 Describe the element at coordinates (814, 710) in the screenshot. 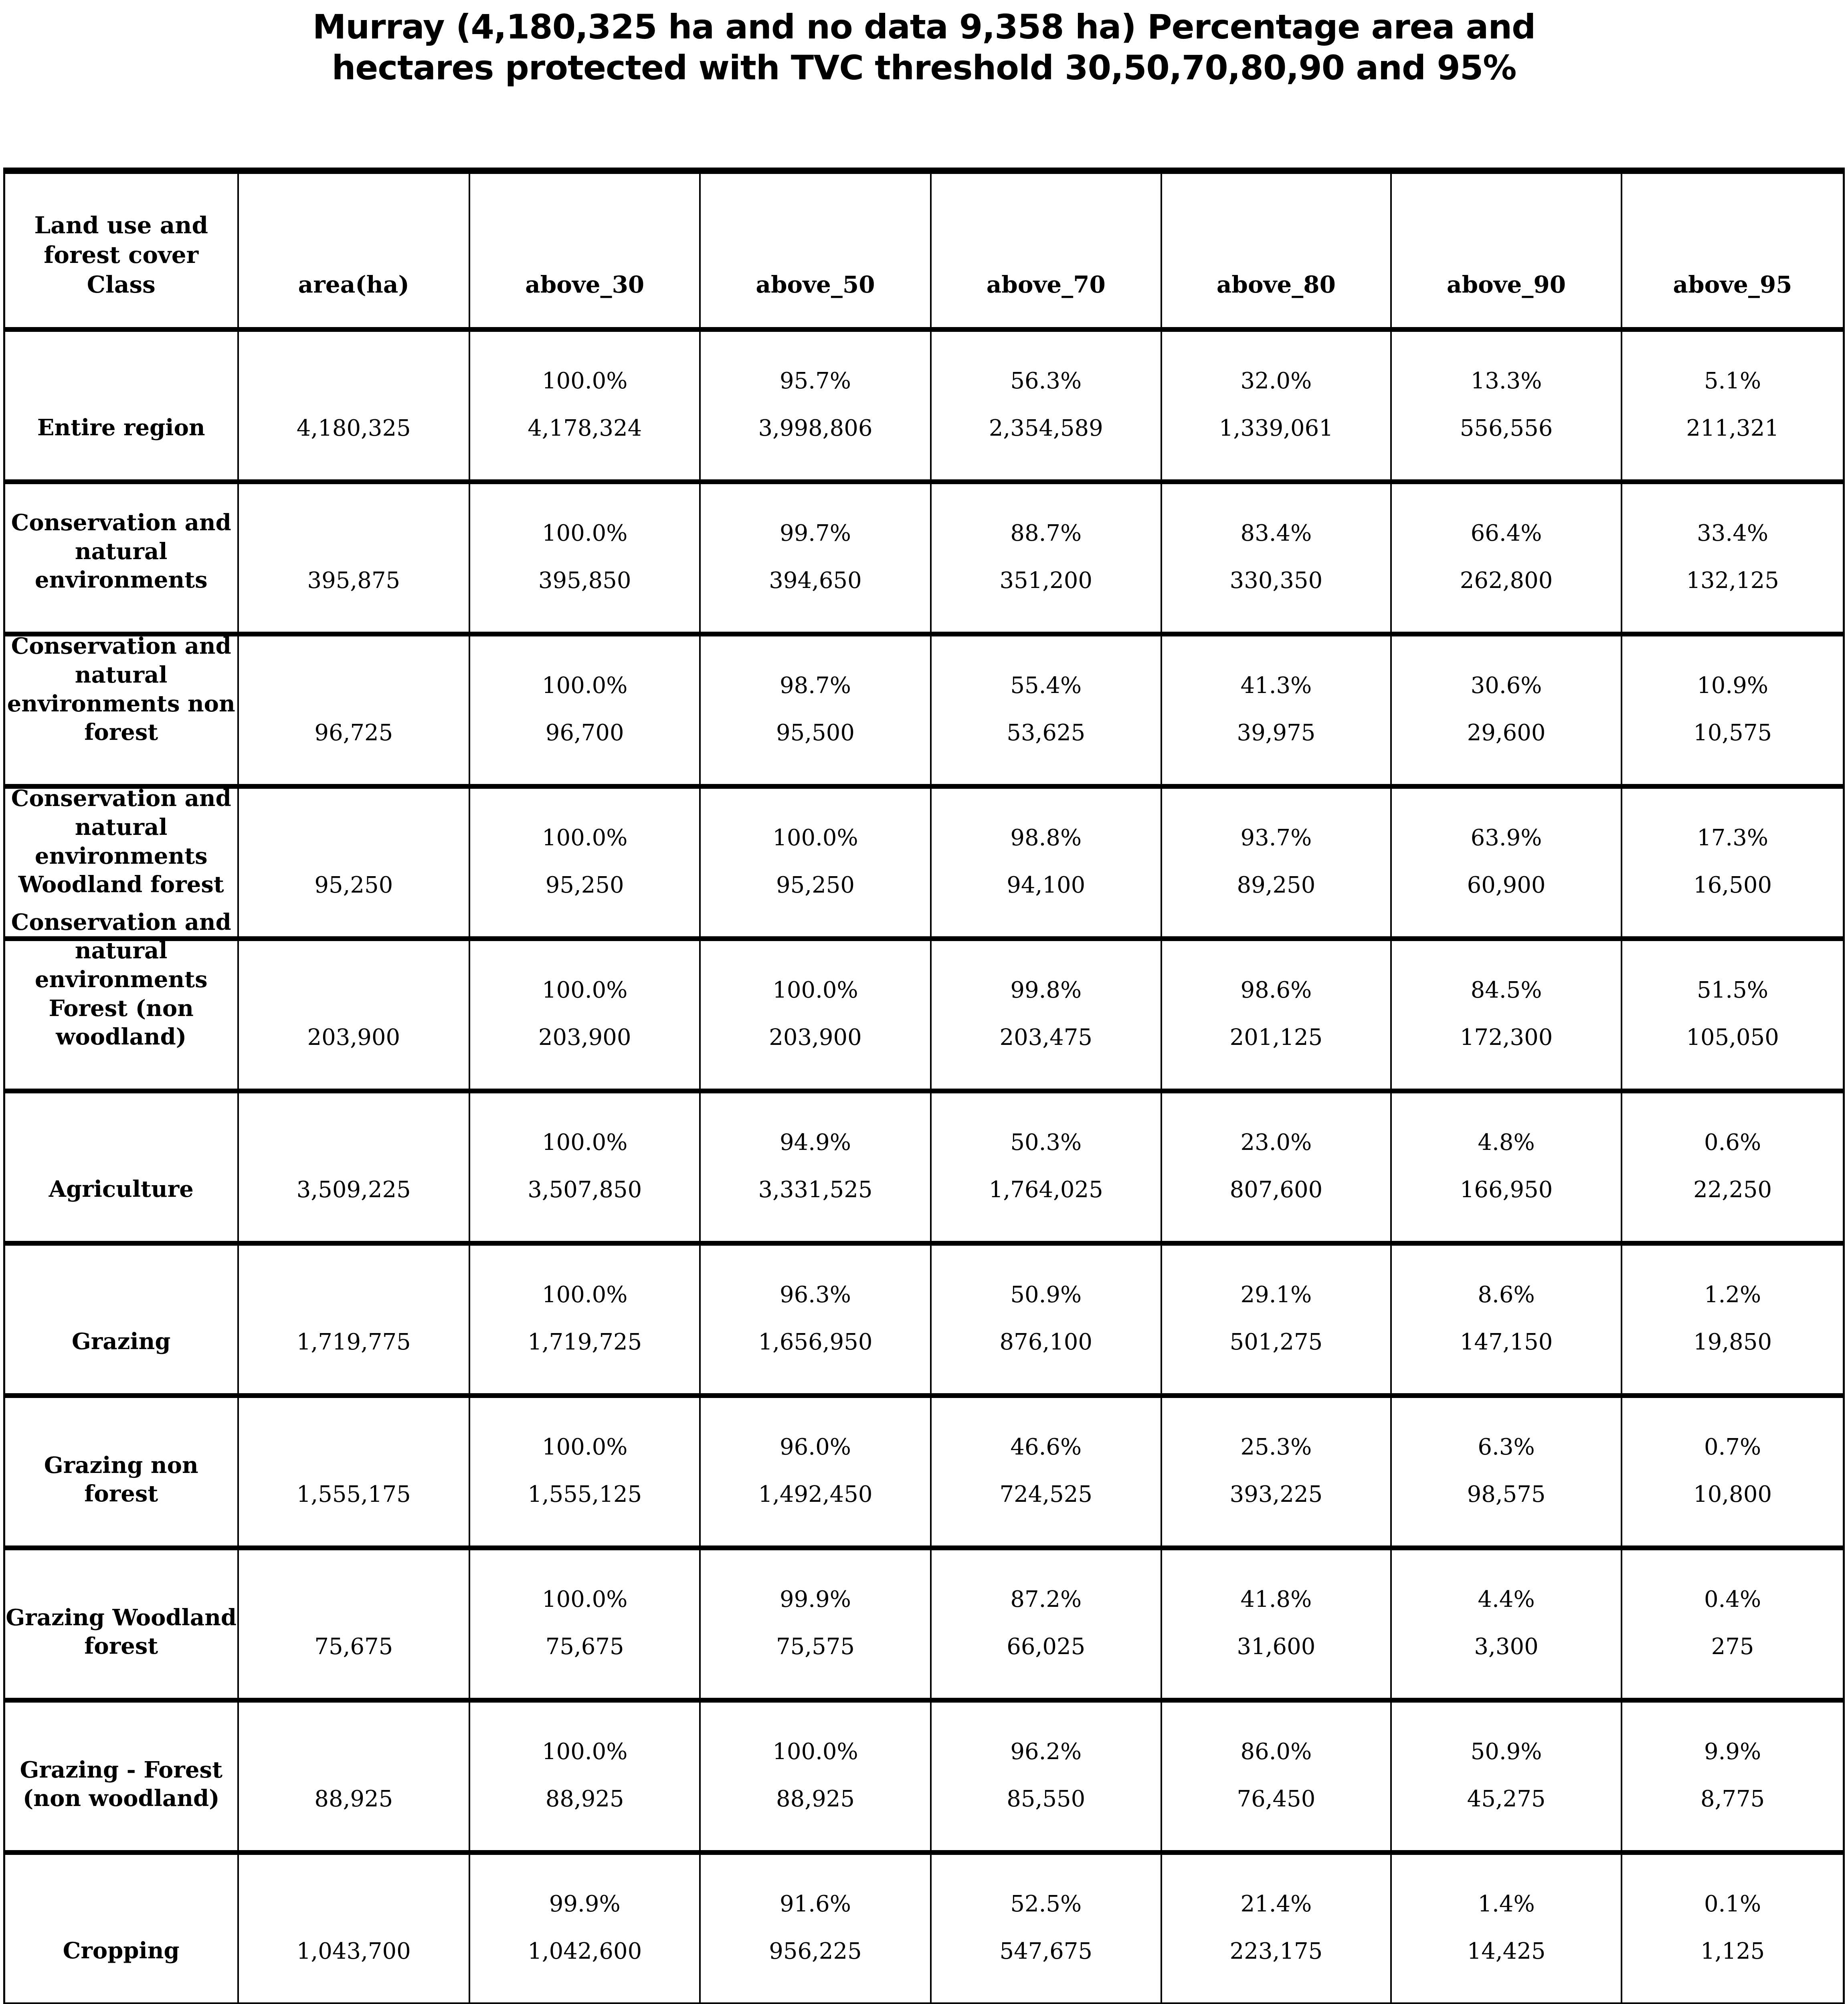

I see `above-50-cell: 98.7% 95,500` at that location.